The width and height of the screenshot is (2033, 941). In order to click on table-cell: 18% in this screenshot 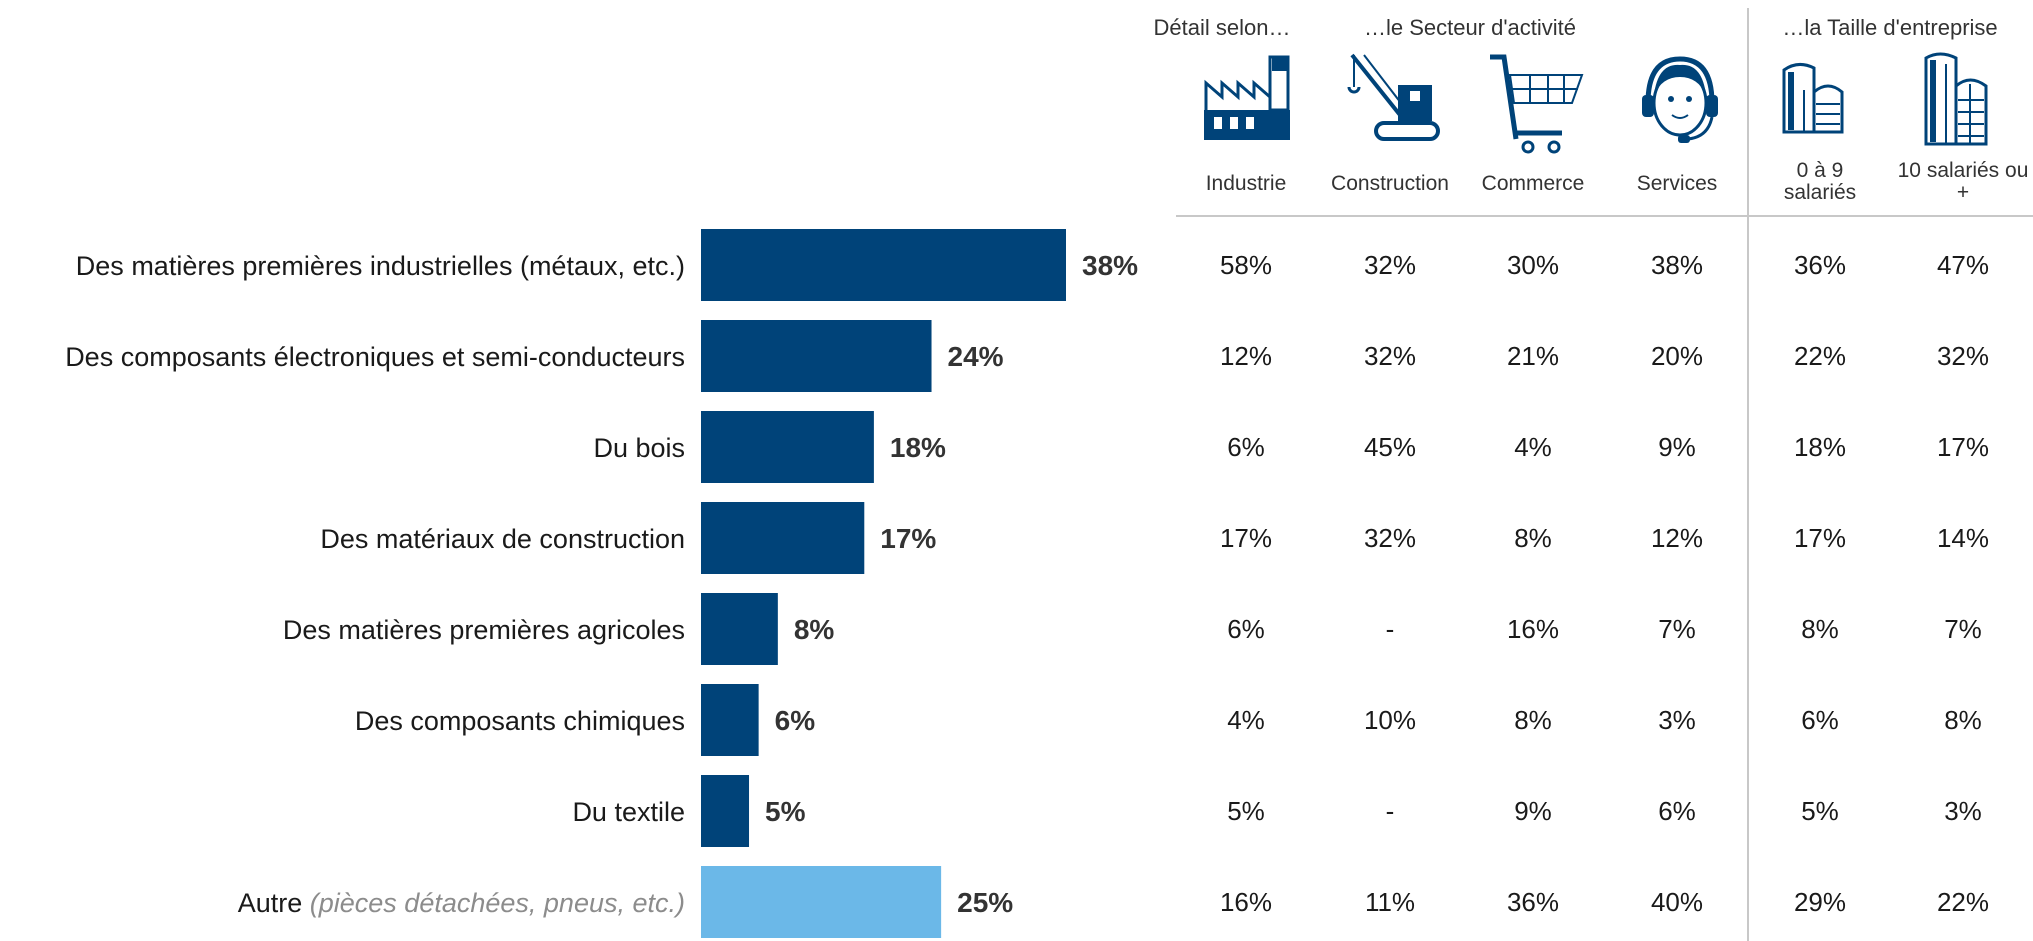, I will do `click(1820, 447)`.